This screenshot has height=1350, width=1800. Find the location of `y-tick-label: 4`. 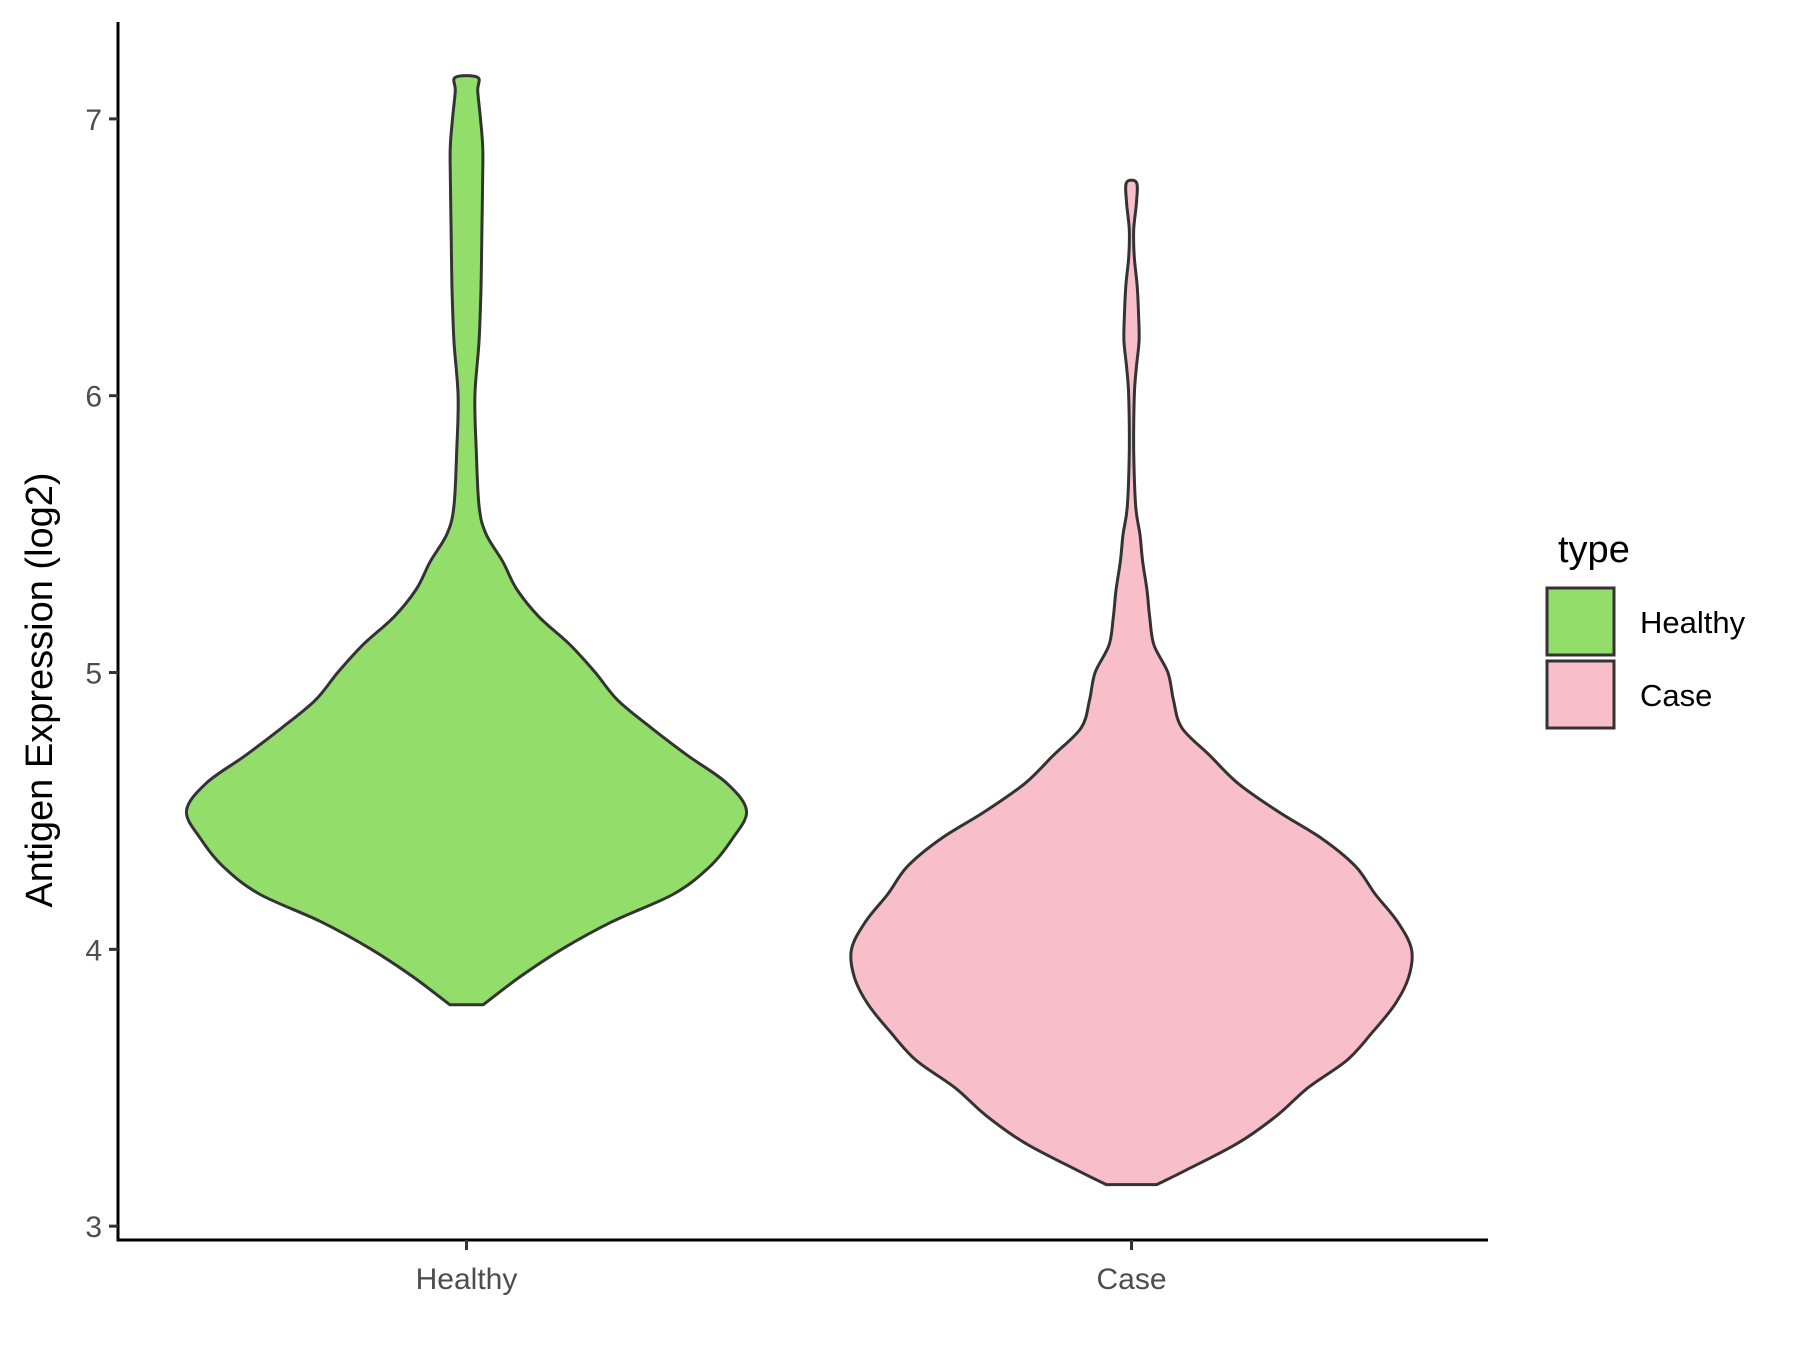

y-tick-label: 4 is located at coordinates (93, 950).